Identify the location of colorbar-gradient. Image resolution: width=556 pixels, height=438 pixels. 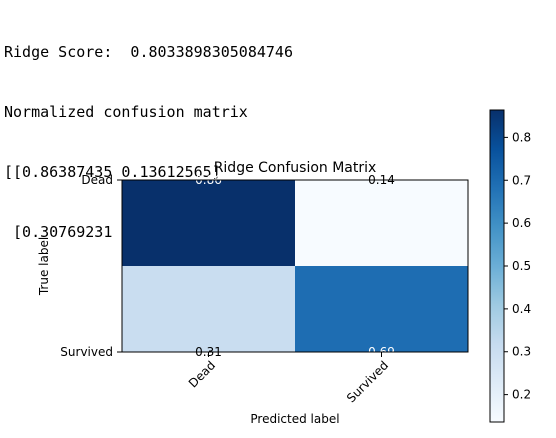
(497, 266).